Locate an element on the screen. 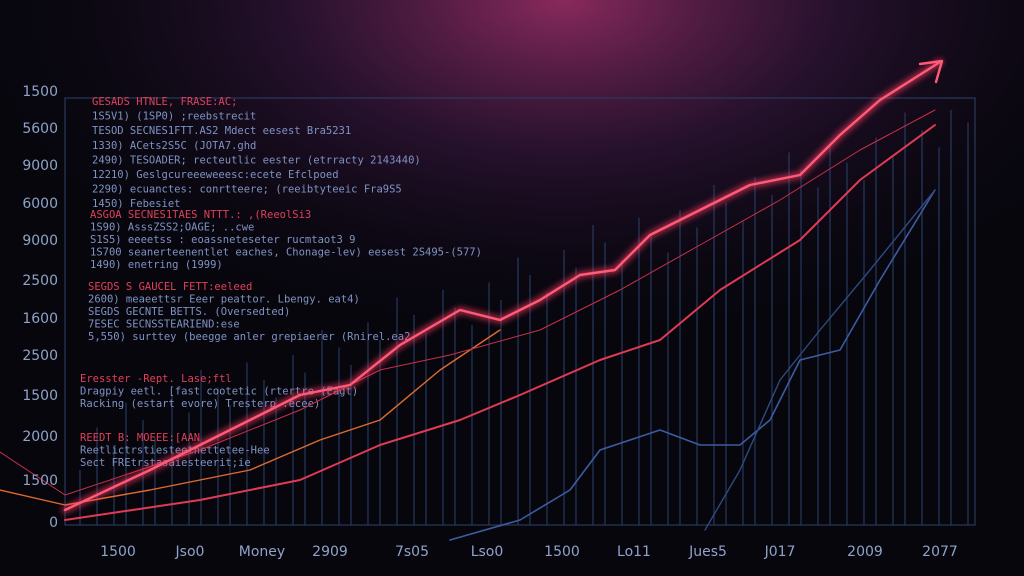  arrow-head is located at coordinates (931, 71).